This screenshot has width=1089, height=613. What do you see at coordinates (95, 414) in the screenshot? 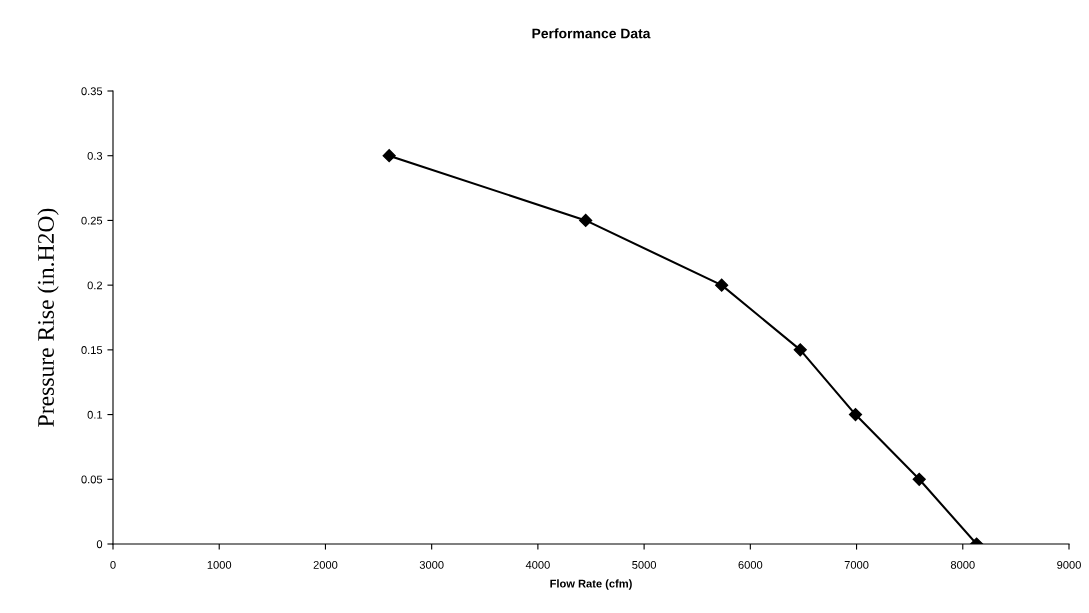
I see `y-tick-label: 0.1` at bounding box center [95, 414].